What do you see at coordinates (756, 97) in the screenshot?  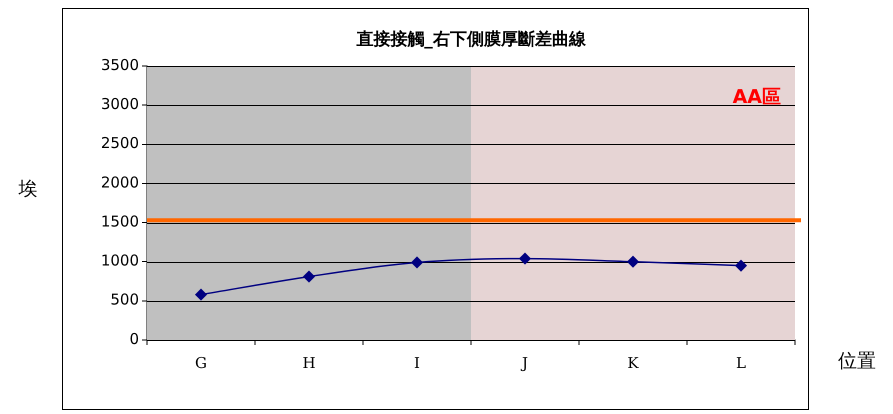 I see `band-label: AA區` at bounding box center [756, 97].